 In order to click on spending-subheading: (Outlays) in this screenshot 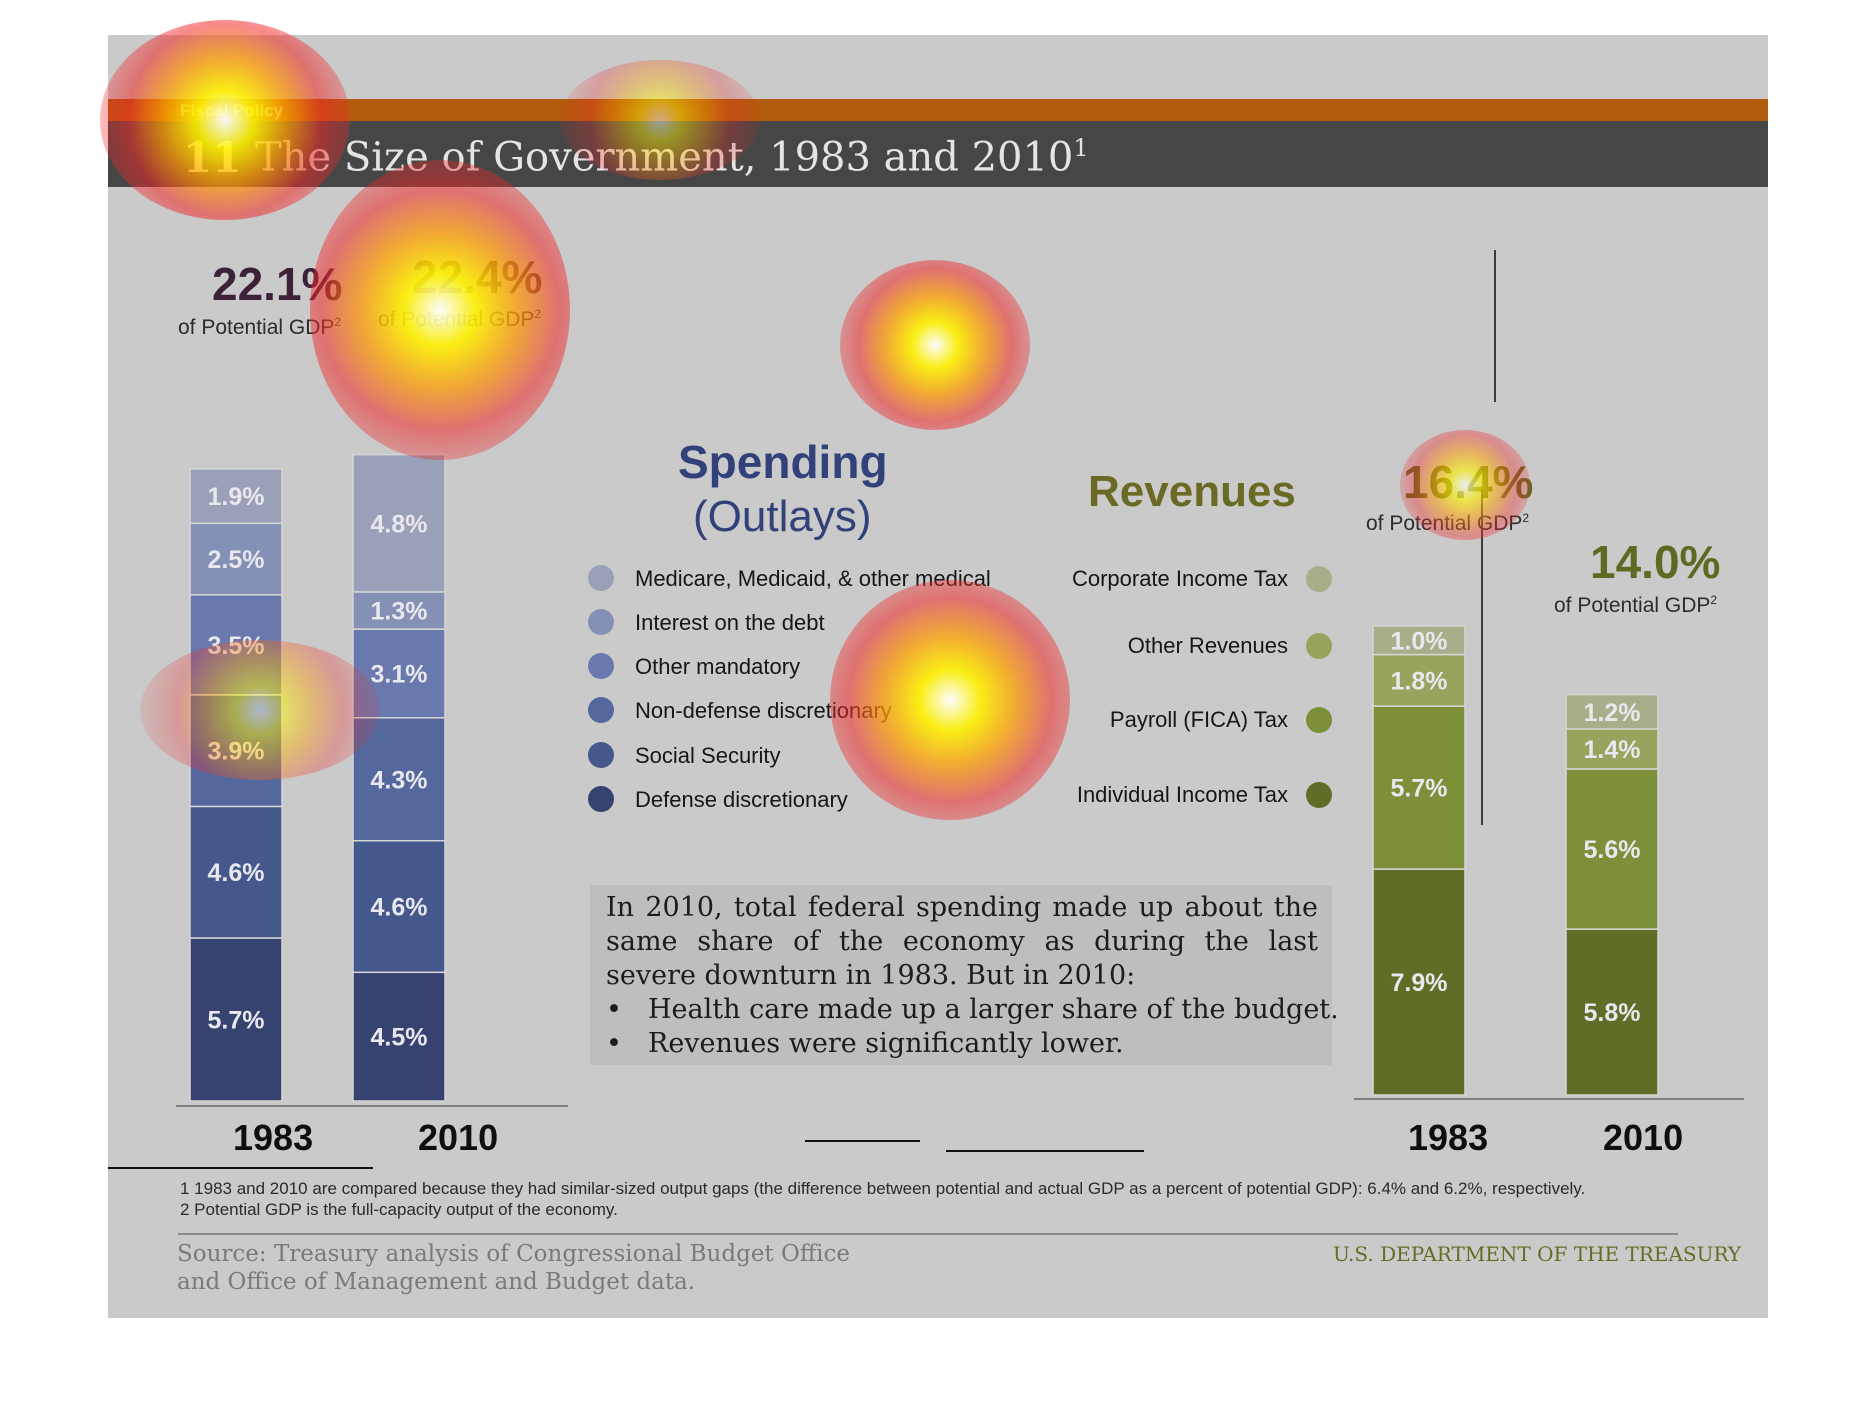, I will do `click(782, 516)`.